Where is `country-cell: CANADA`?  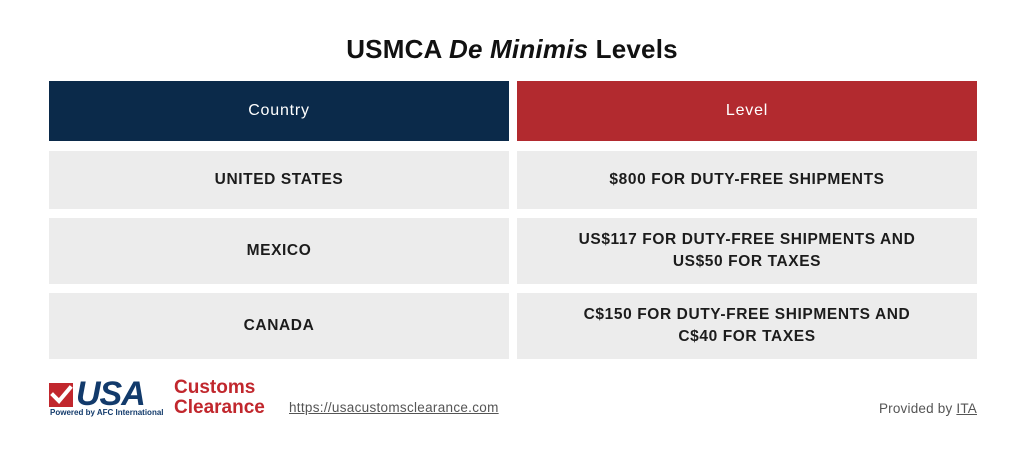 country-cell: CANADA is located at coordinates (279, 326).